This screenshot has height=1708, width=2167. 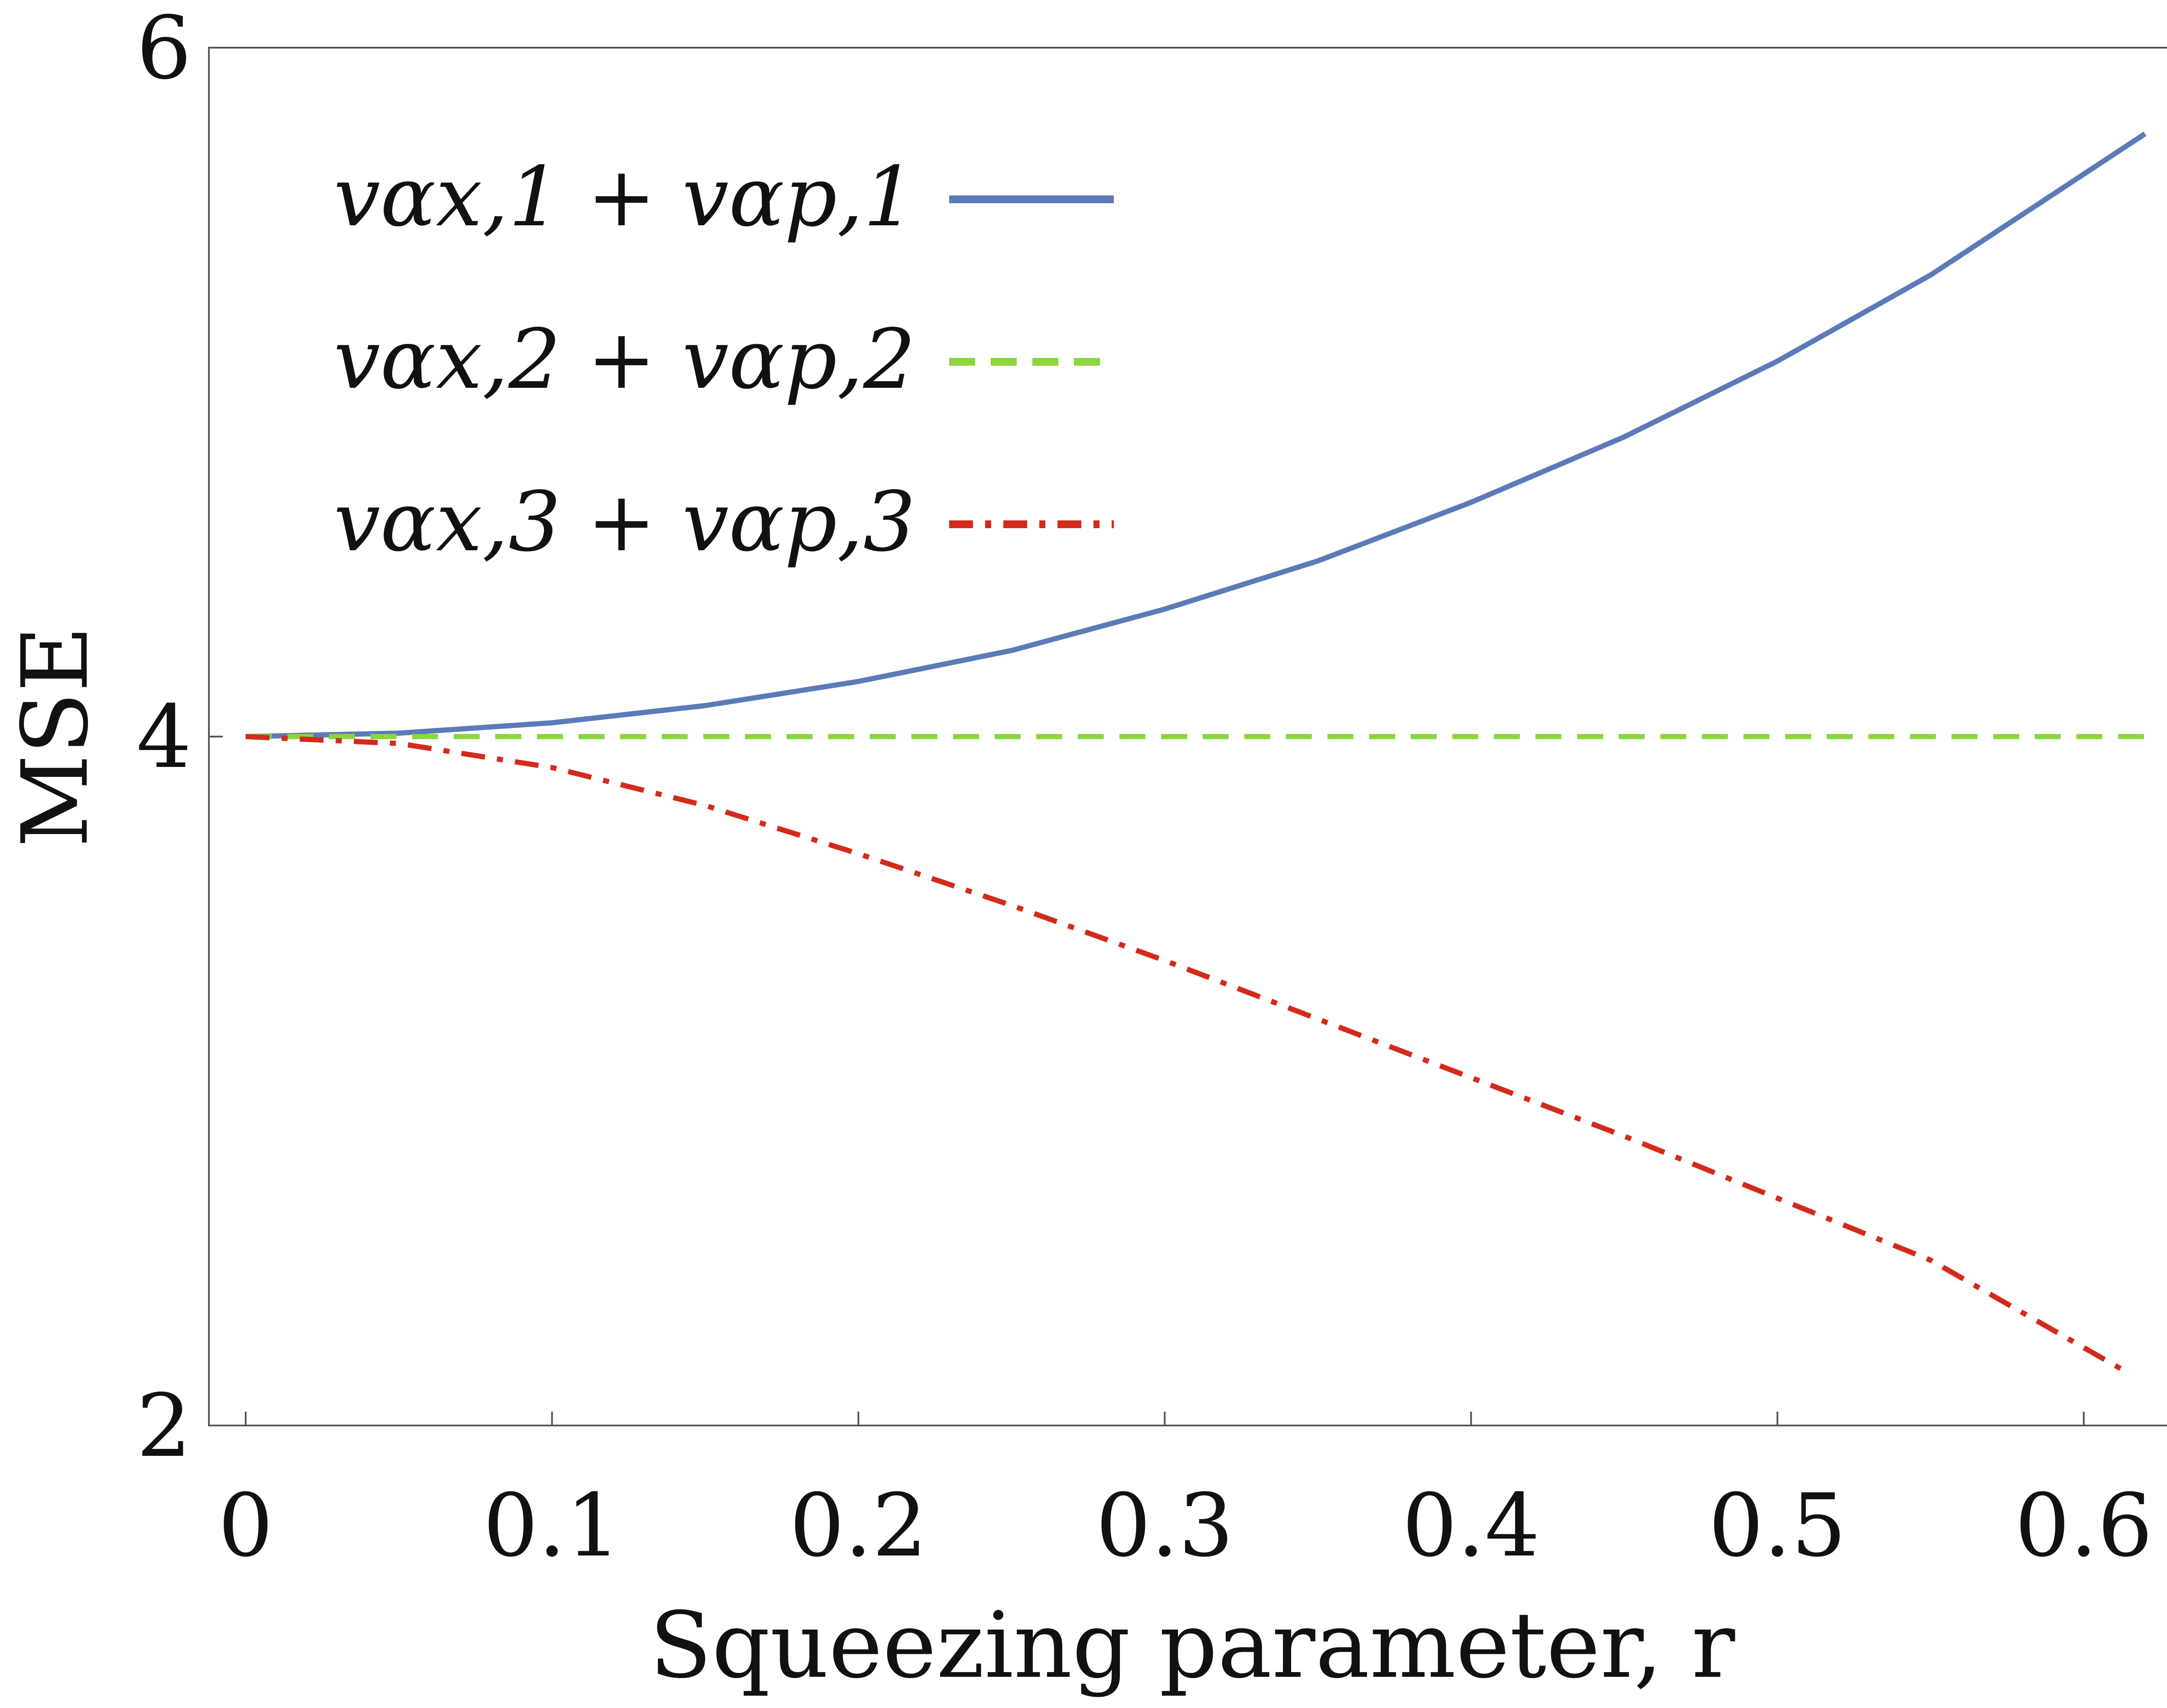 What do you see at coordinates (1192, 1645) in the screenshot?
I see `x-axis-label: Squeezing parameter, r` at bounding box center [1192, 1645].